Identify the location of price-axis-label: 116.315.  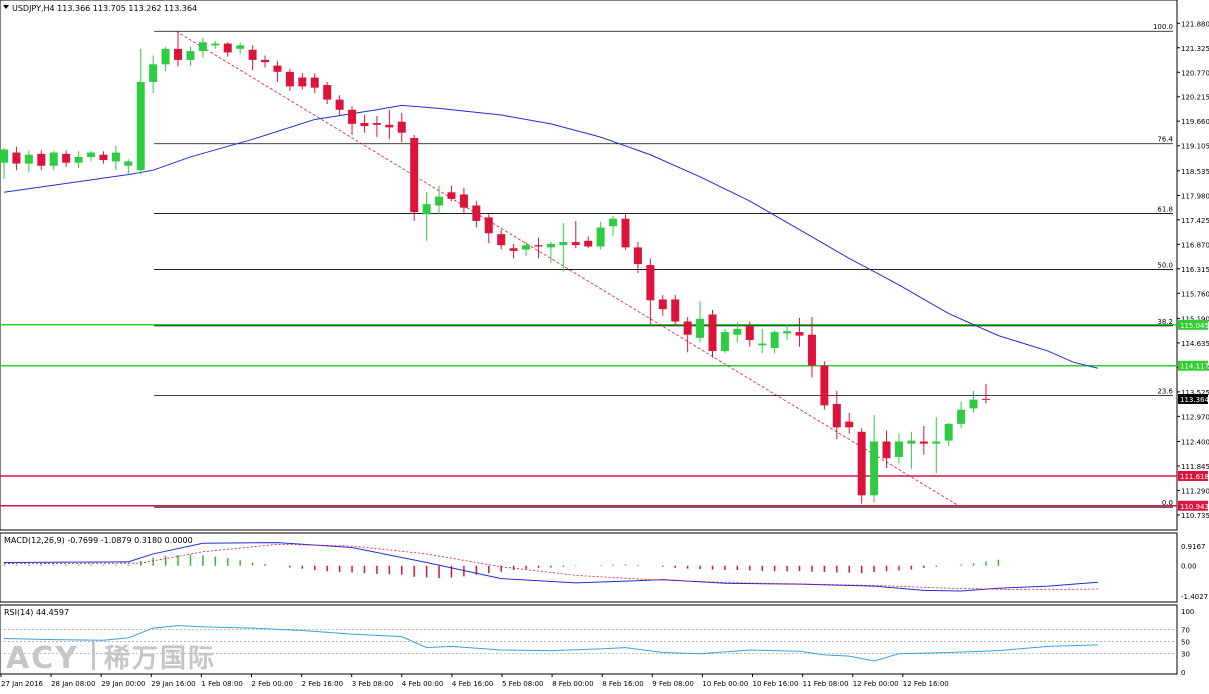
(1195, 270).